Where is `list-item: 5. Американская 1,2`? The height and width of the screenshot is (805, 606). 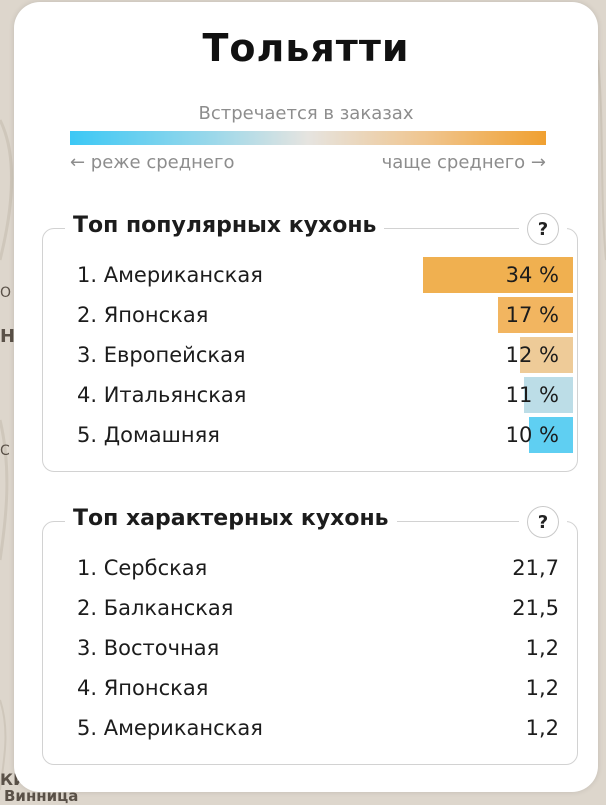
list-item: 5. Американская 1,2 is located at coordinates (310, 728).